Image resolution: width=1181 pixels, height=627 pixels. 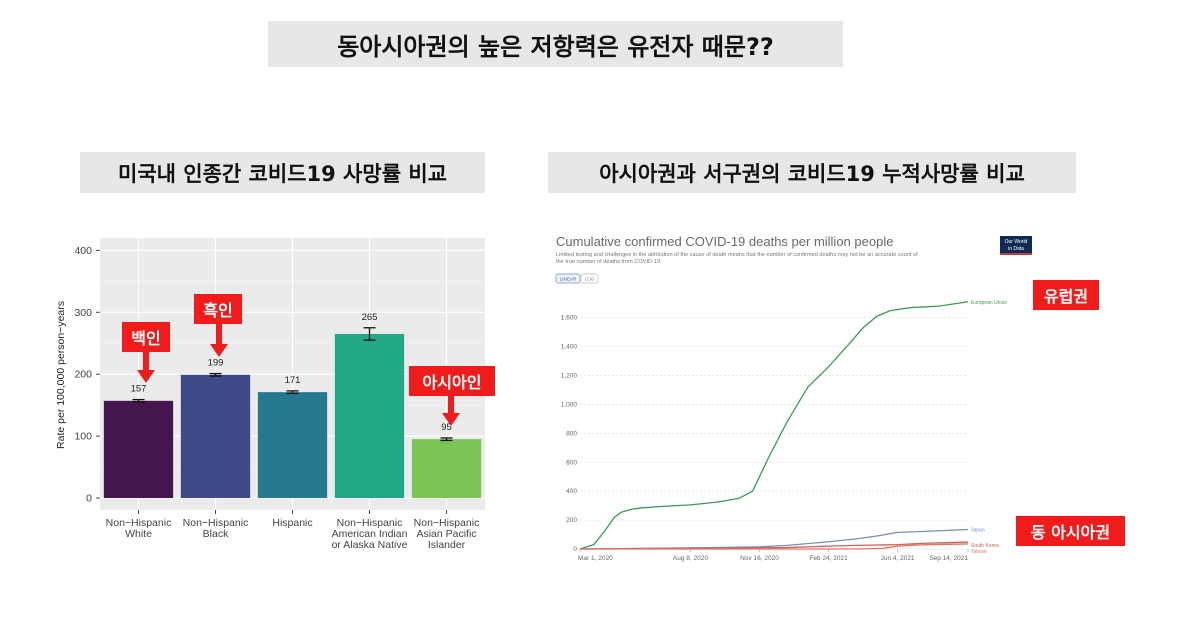 I want to click on tag-east-asia: 동 아시아권, so click(x=1070, y=531).